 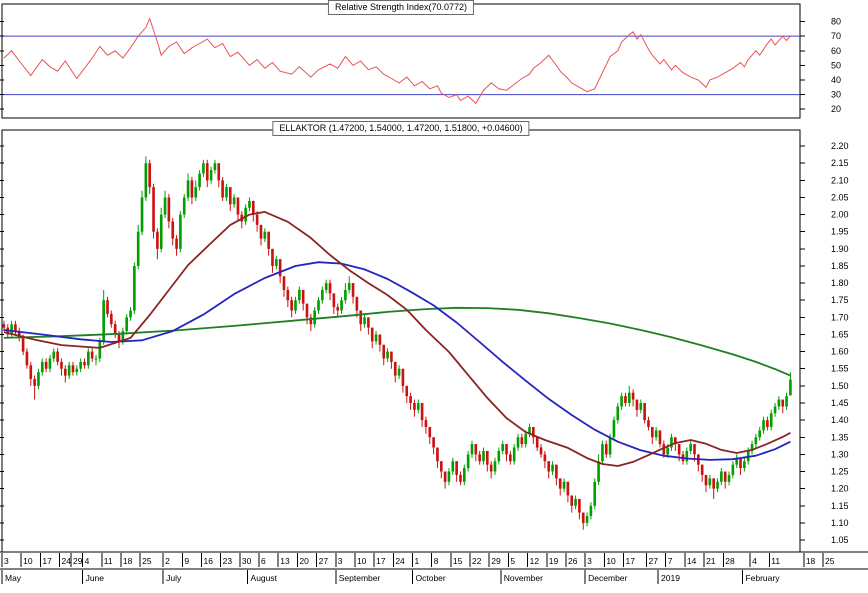 I want to click on x-axis-month-label: October, so click(x=431, y=578).